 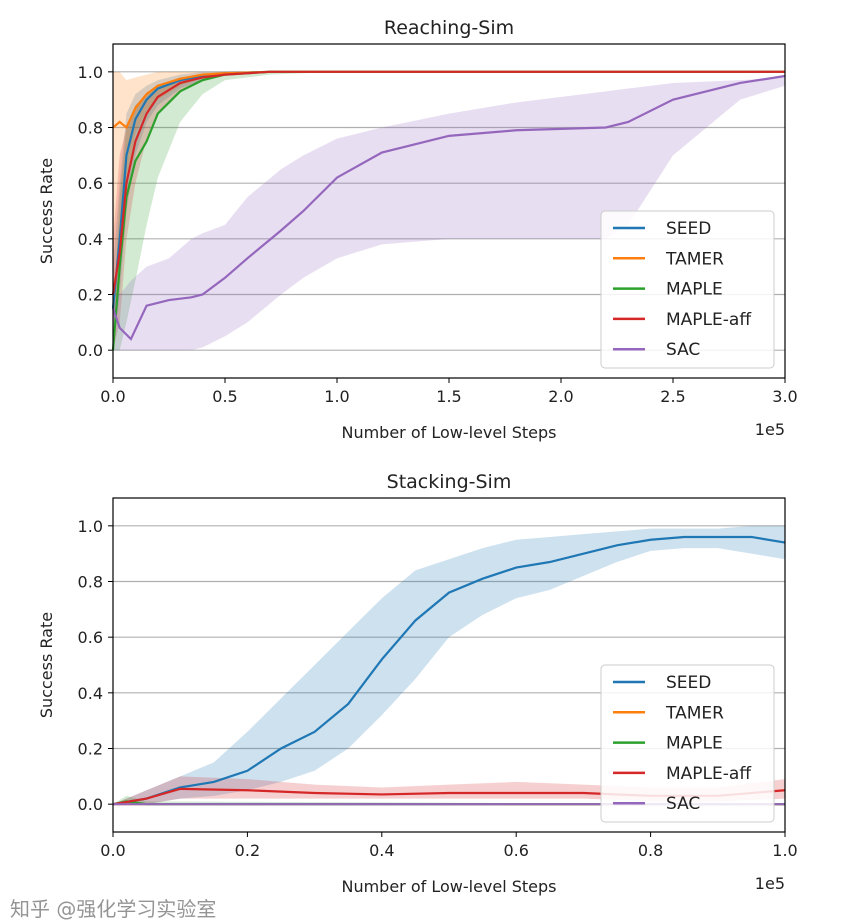 What do you see at coordinates (449, 28) in the screenshot?
I see `chart-title: Reaching-Sim` at bounding box center [449, 28].